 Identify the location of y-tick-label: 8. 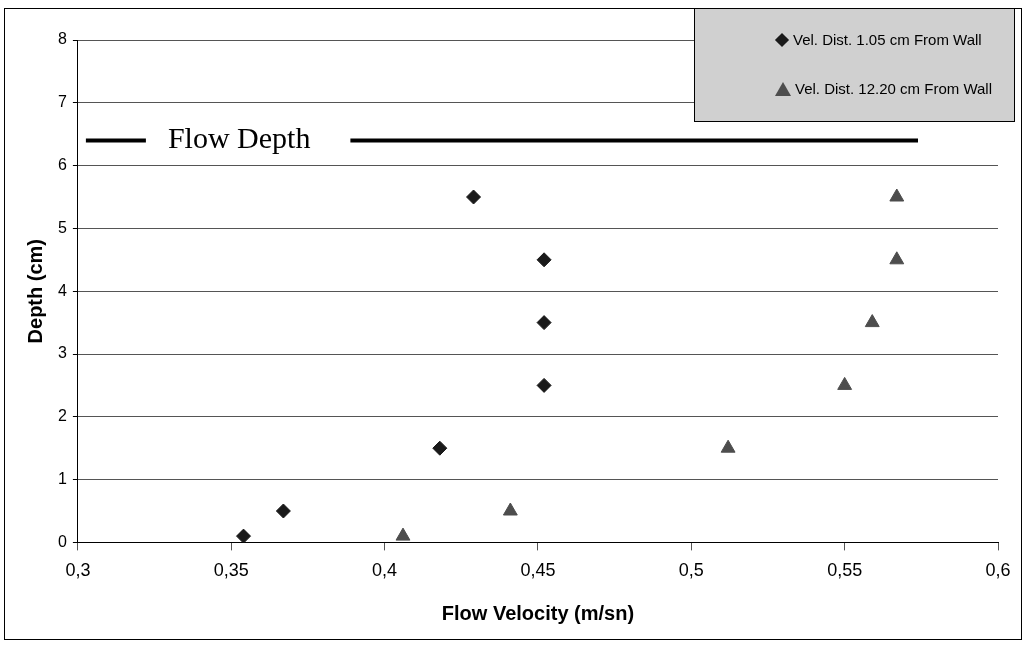
(62, 39).